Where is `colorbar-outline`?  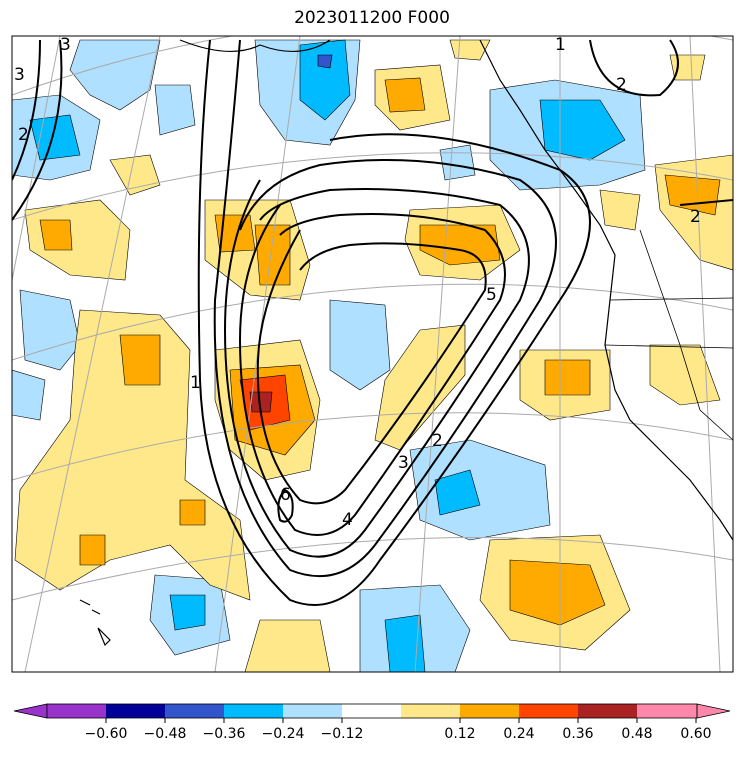
colorbar-outline is located at coordinates (372, 711).